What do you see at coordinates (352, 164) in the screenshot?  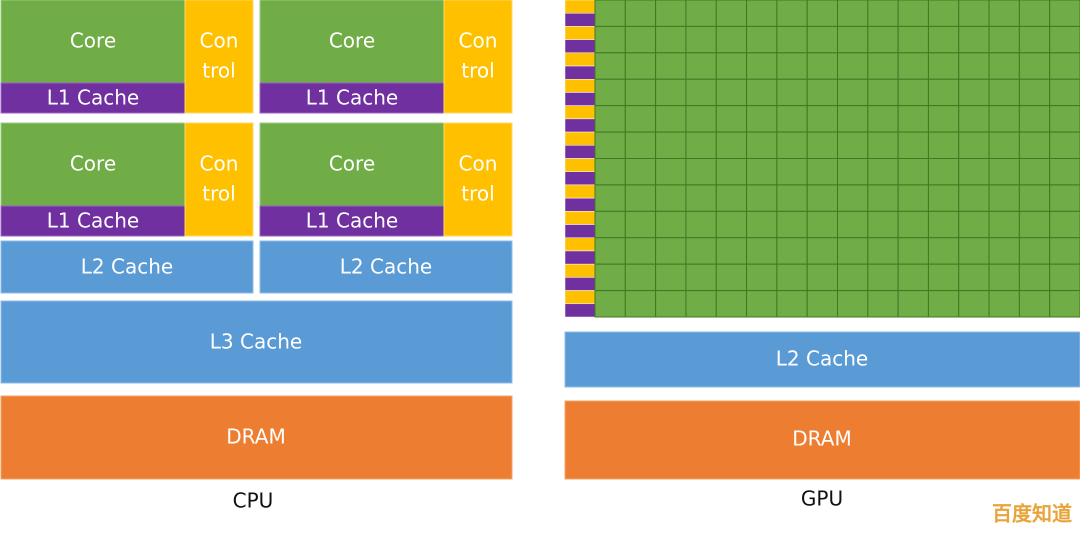 I see `core-block` at bounding box center [352, 164].